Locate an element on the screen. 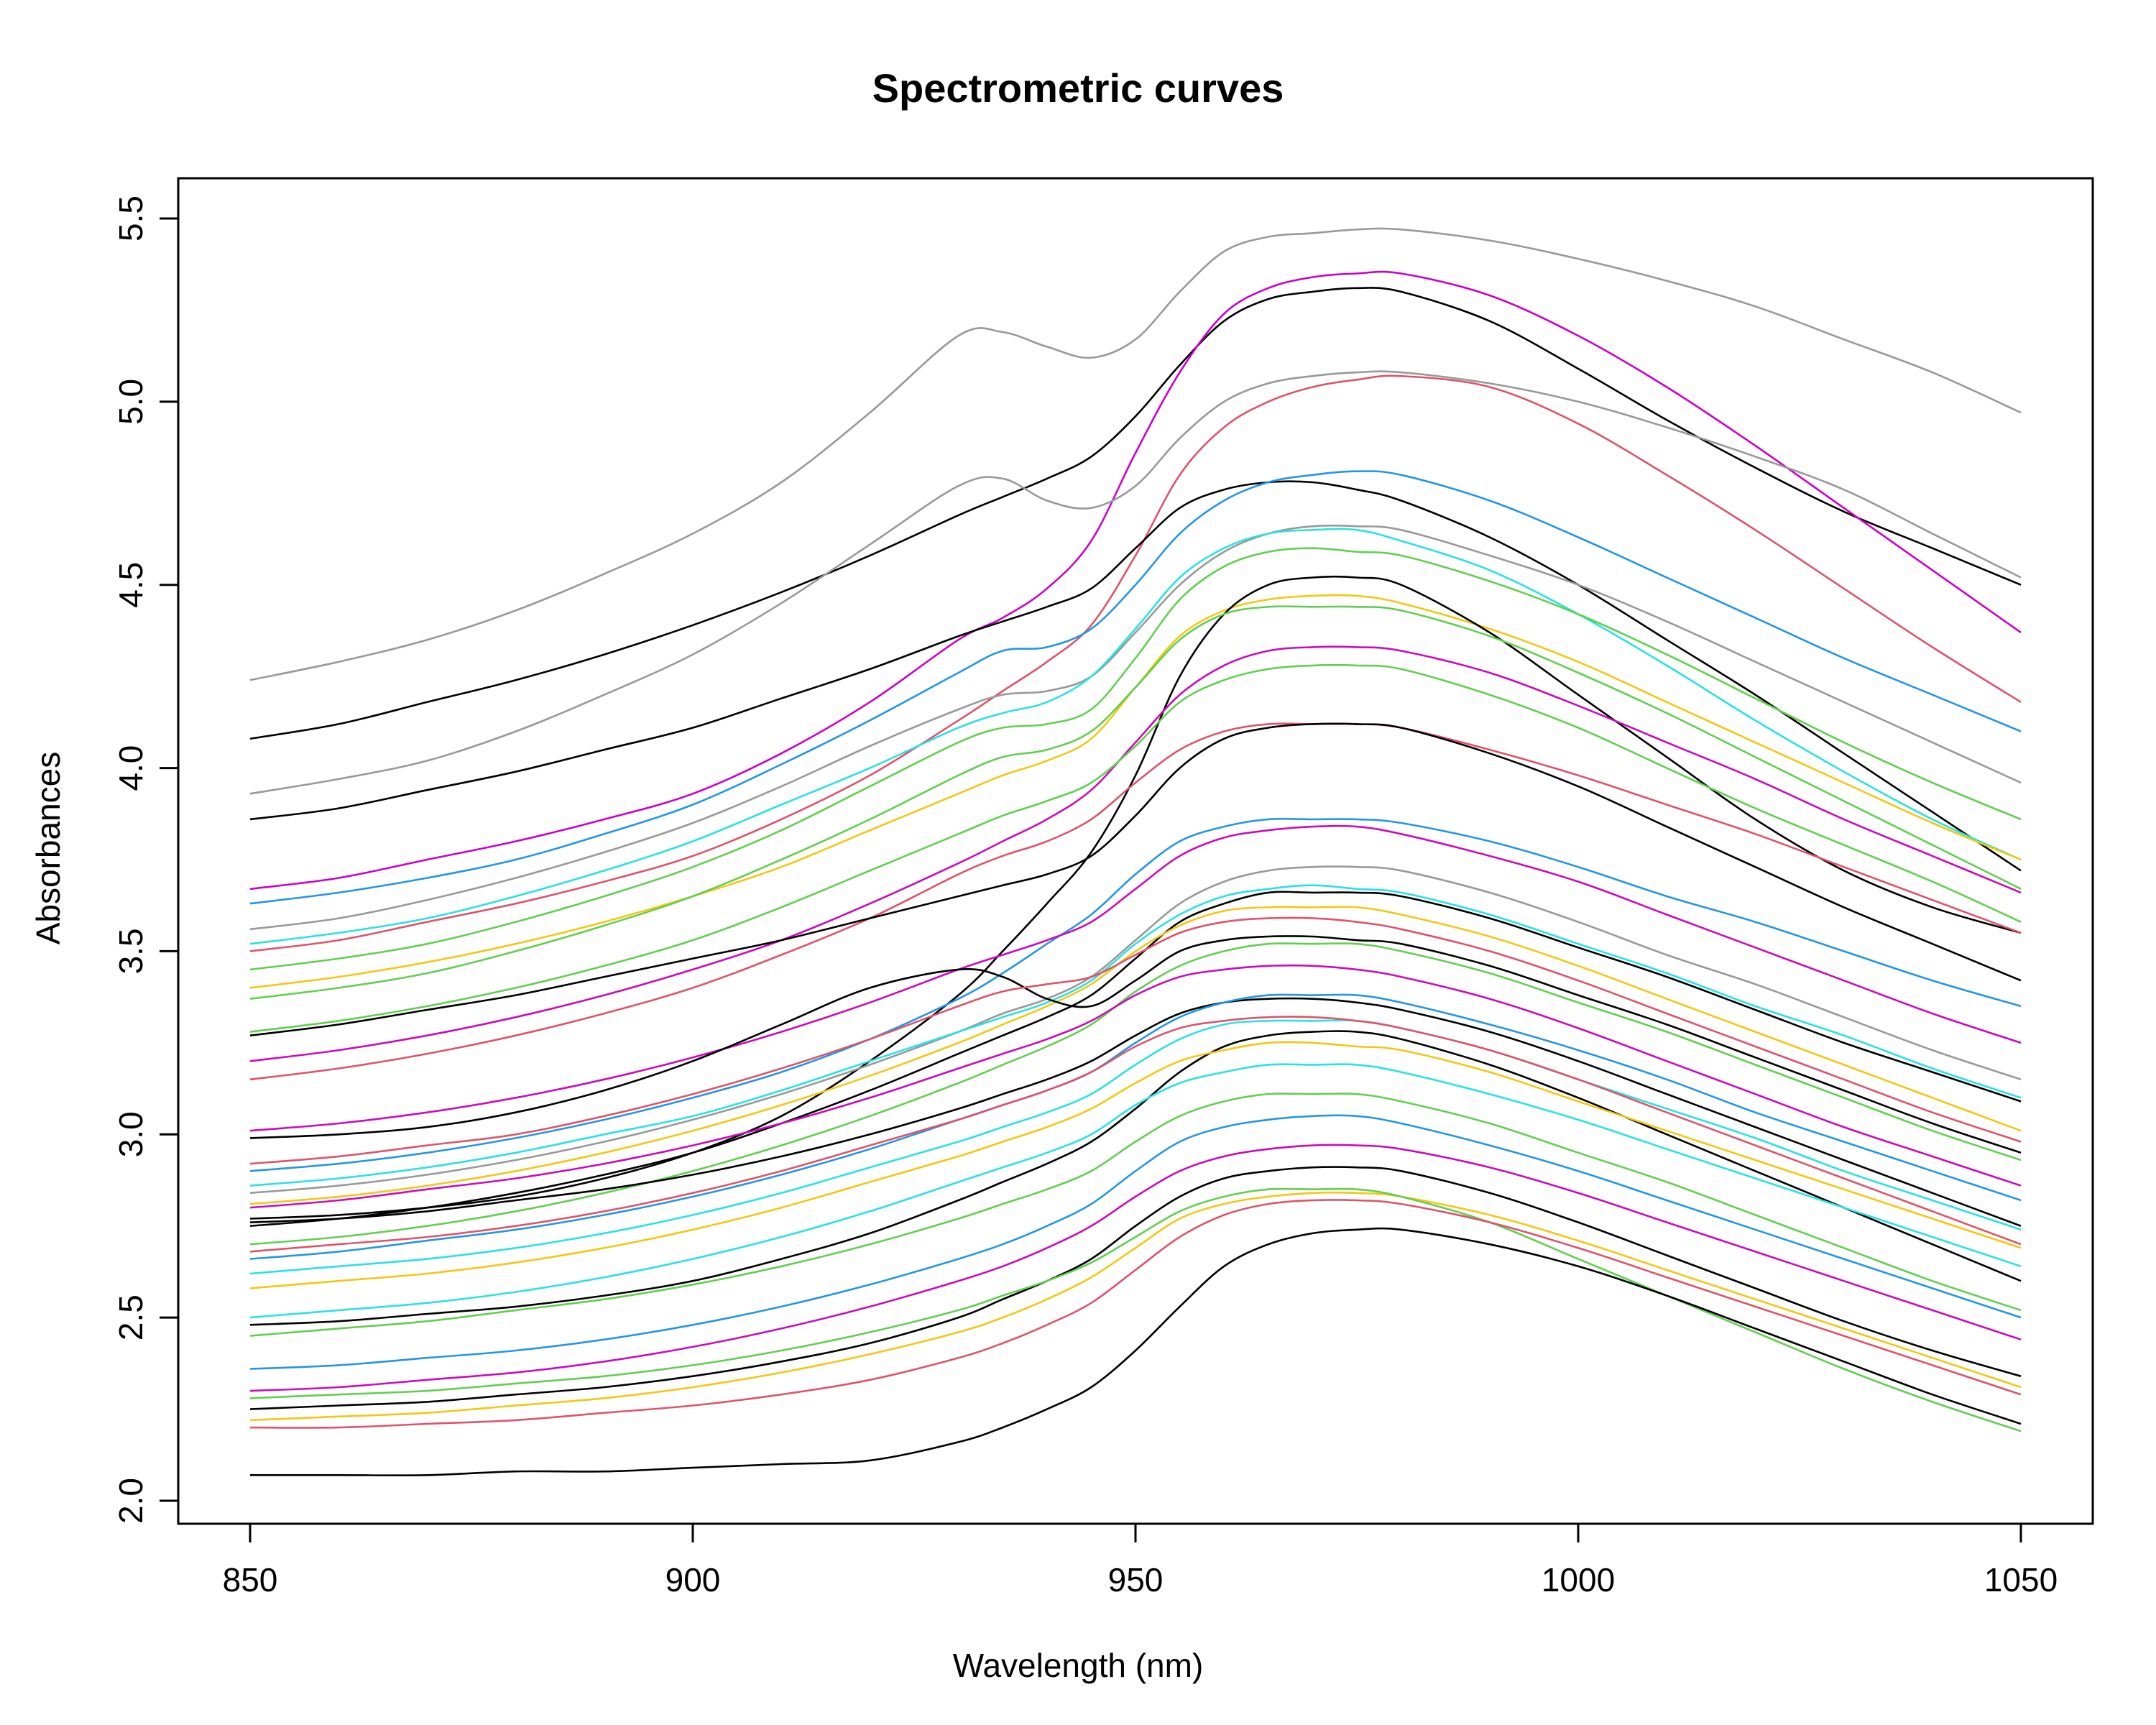  x-tick-label-1: 850 is located at coordinates (250, 1579).